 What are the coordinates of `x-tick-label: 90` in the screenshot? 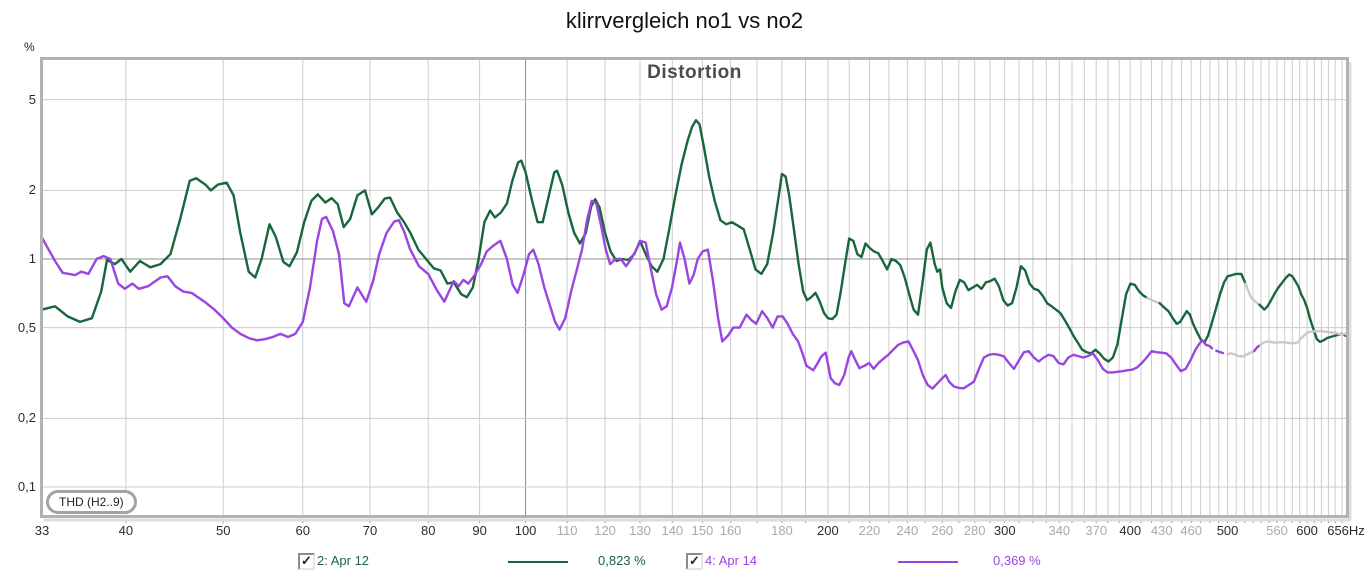 It's located at (479, 530).